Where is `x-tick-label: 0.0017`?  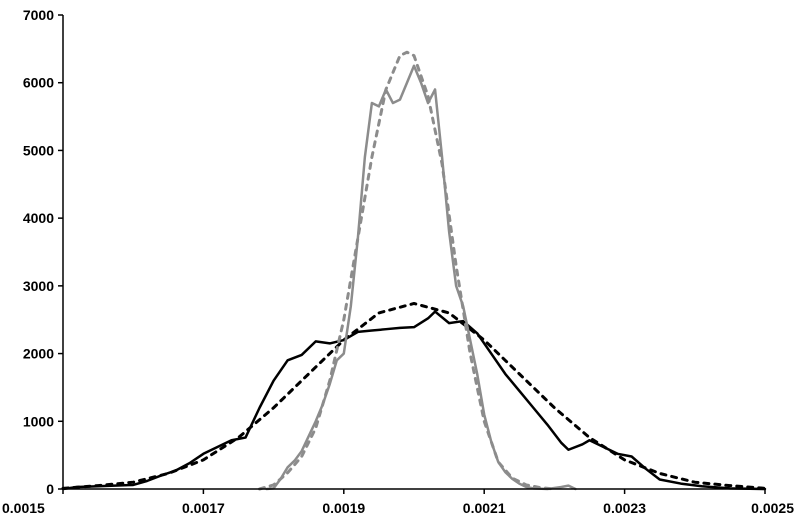 x-tick-label: 0.0017 is located at coordinates (203, 508).